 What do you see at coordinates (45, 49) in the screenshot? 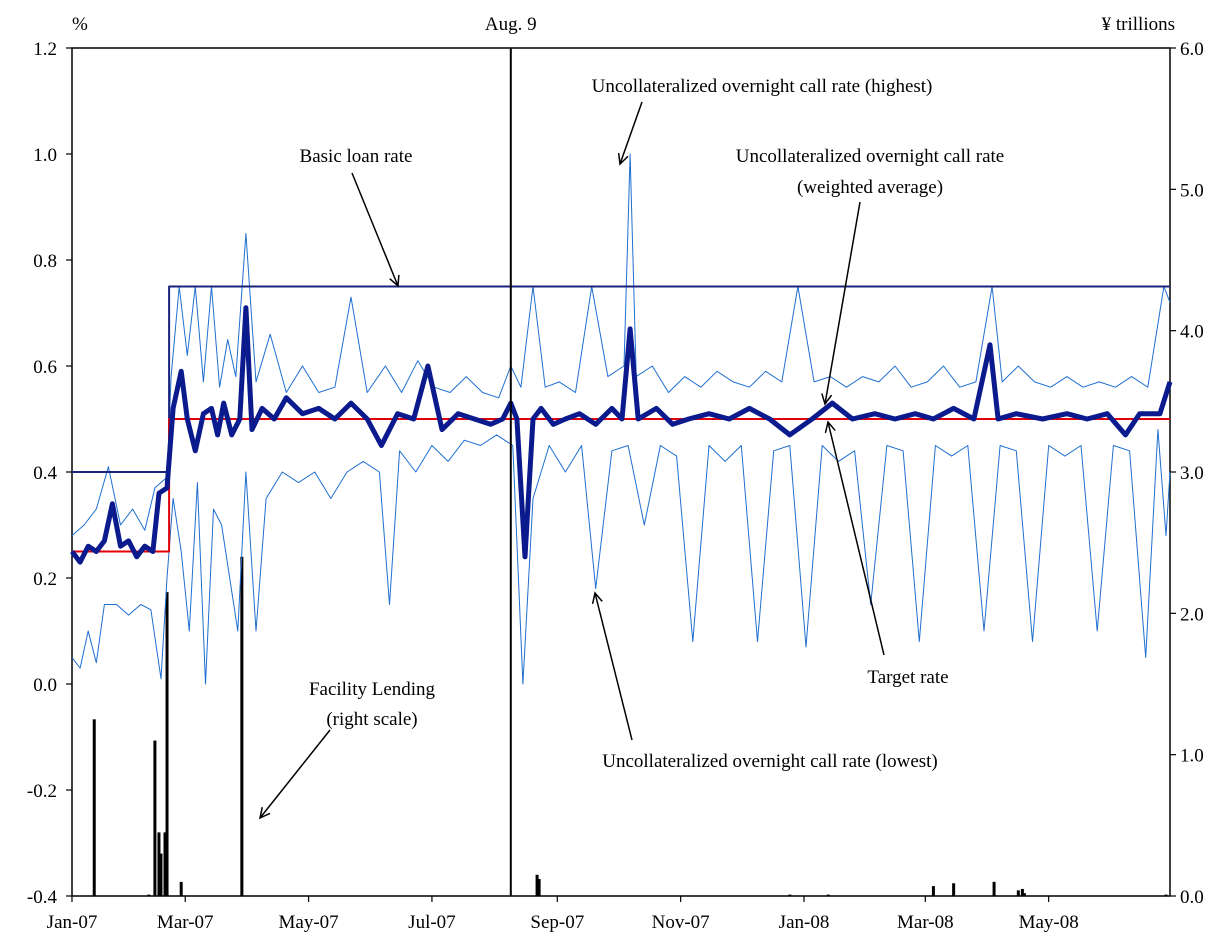
I see `left-tick-label: 1.2` at bounding box center [45, 49].